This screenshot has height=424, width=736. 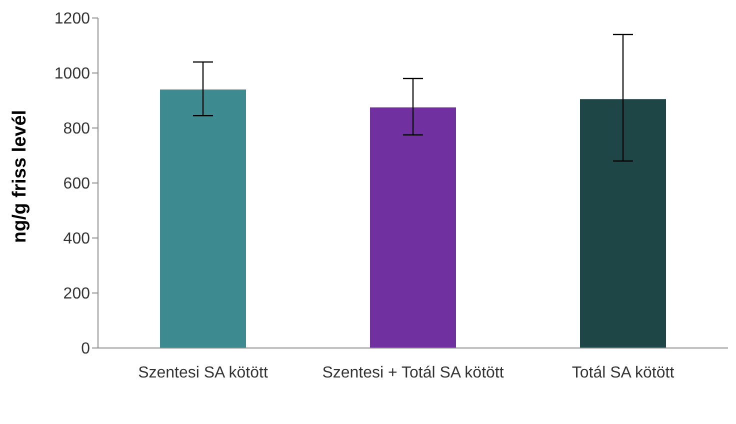 I want to click on y-tick-label: 1000, so click(x=72, y=74).